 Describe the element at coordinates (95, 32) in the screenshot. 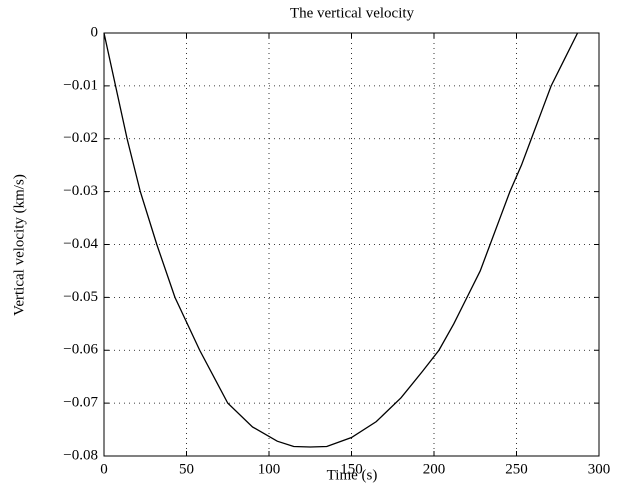

I see `y-tick-label: 0` at that location.